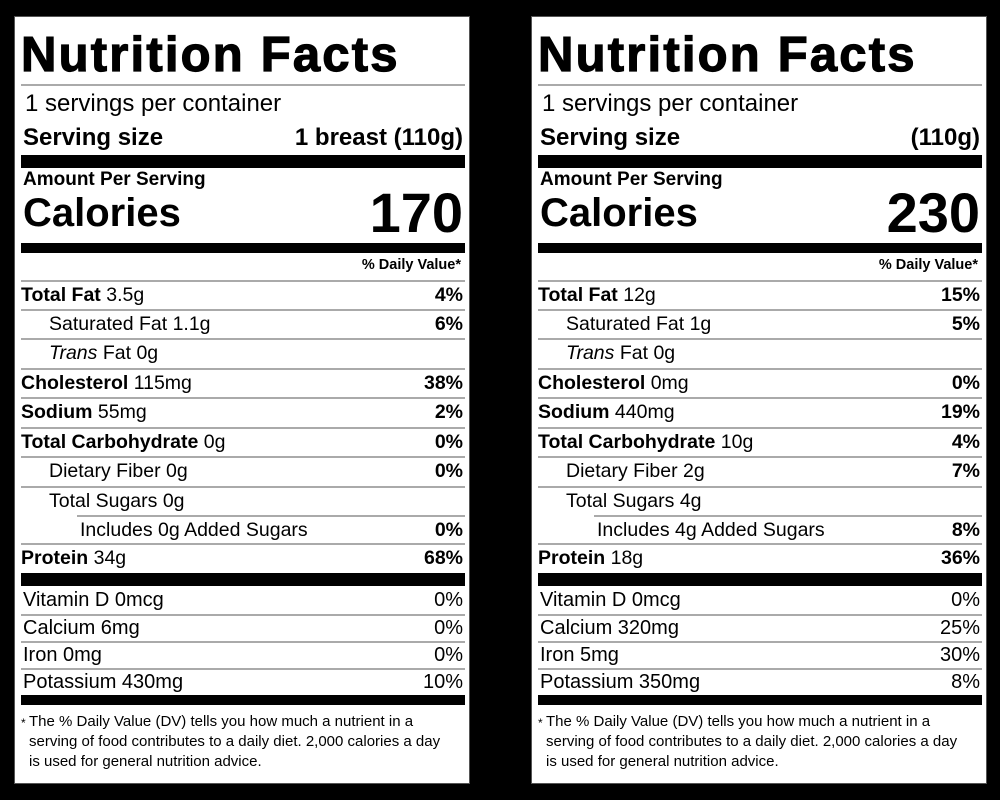 The height and width of the screenshot is (800, 1000). Describe the element at coordinates (243, 557) in the screenshot. I see `nutrient-row-protein: Protein 34g 68%` at that location.